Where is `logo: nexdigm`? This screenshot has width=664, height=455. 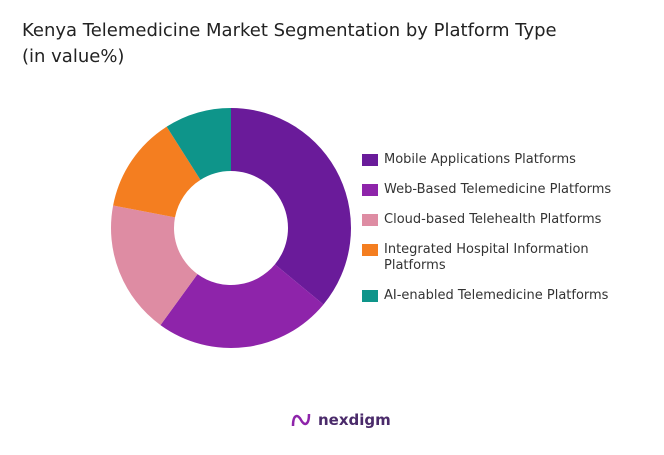
logo: nexdigm is located at coordinates (340, 420).